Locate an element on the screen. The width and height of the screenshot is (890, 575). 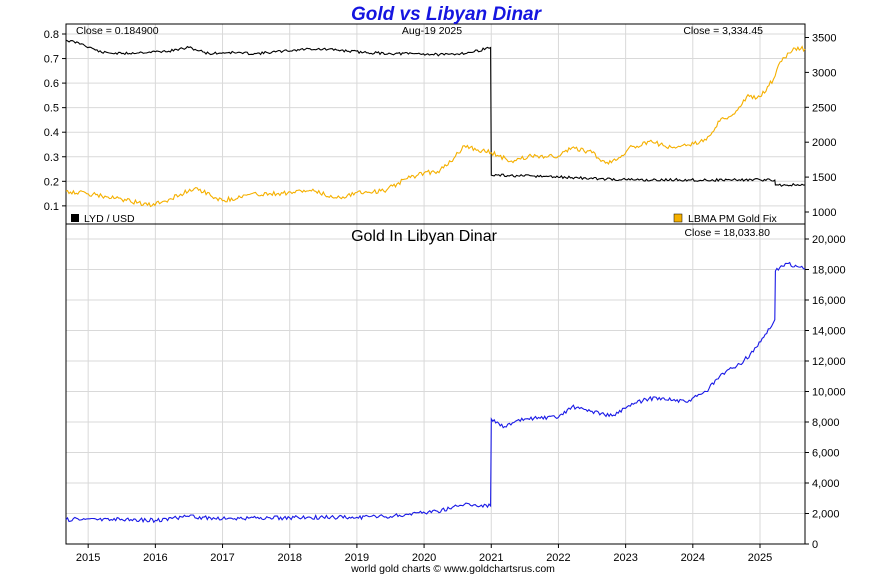
left-tick-label: 0.4 is located at coordinates (51, 133).